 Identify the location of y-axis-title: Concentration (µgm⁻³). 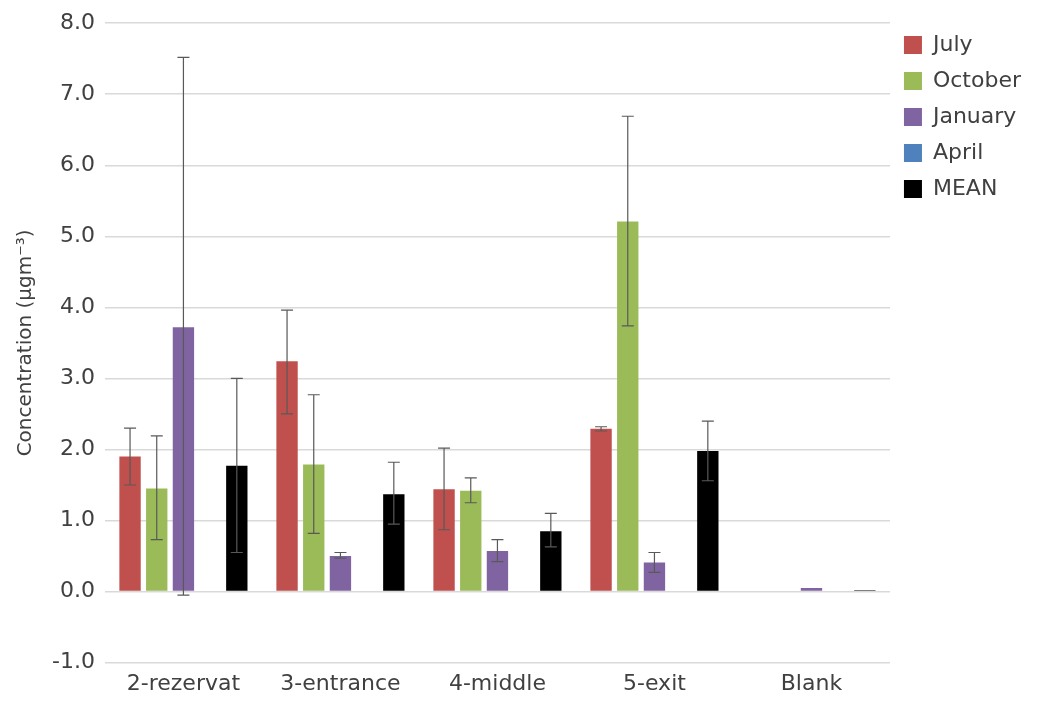
(24, 343).